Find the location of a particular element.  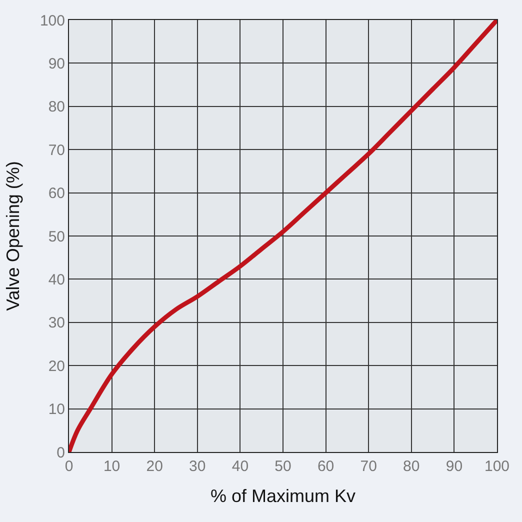

y-axis-title: Valve Opening (%) is located at coordinates (13, 236).